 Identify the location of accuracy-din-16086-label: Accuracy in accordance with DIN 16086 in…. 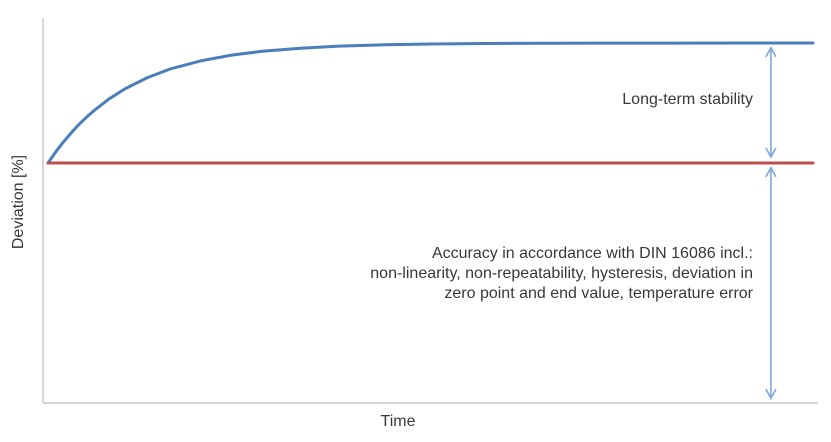
(561, 273).